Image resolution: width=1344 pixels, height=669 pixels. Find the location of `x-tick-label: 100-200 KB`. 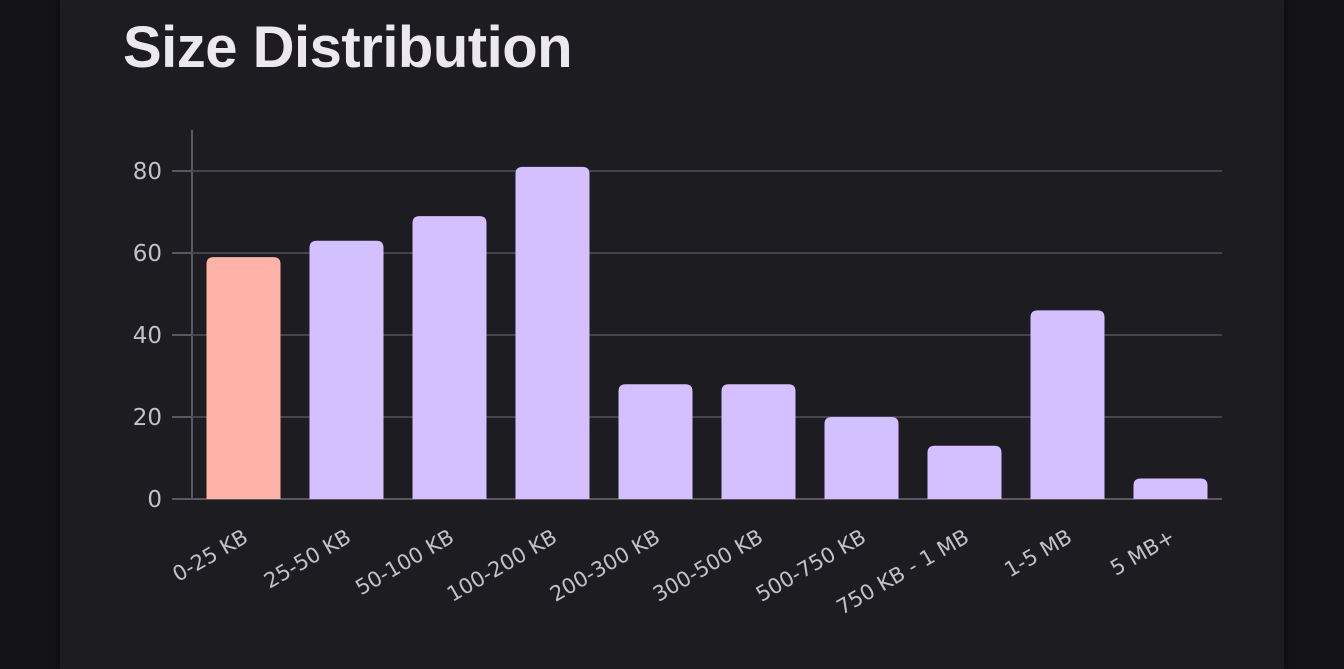

x-tick-label: 100-200 KB is located at coordinates (502, 566).